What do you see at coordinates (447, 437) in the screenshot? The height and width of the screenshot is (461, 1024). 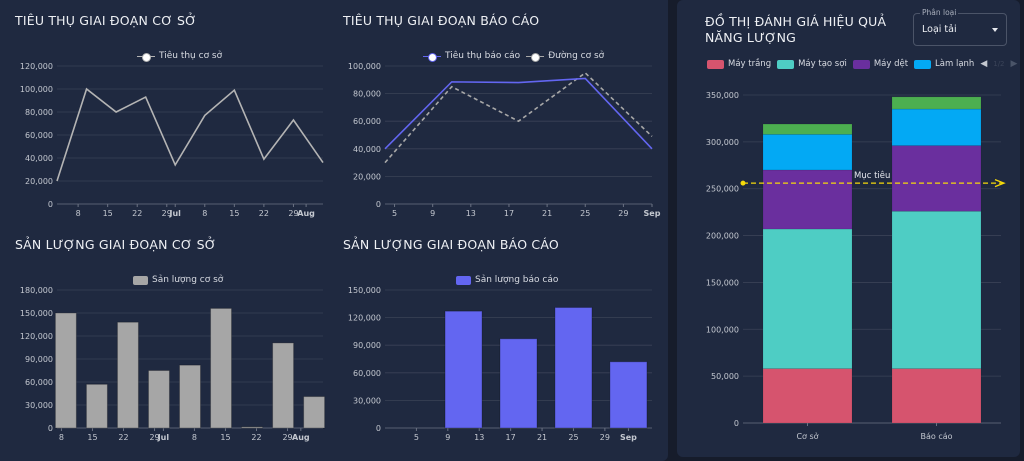 I see `report-output-x-tick-label: 9` at bounding box center [447, 437].